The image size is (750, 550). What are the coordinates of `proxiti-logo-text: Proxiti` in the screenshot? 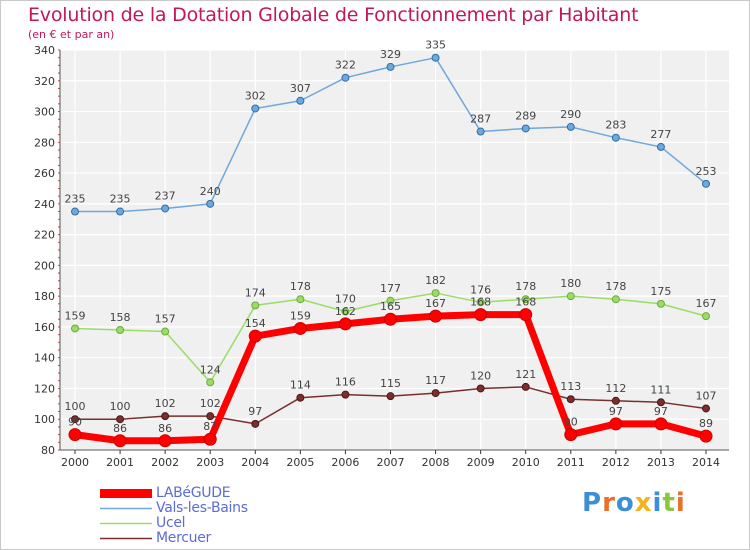 It's located at (634, 503).